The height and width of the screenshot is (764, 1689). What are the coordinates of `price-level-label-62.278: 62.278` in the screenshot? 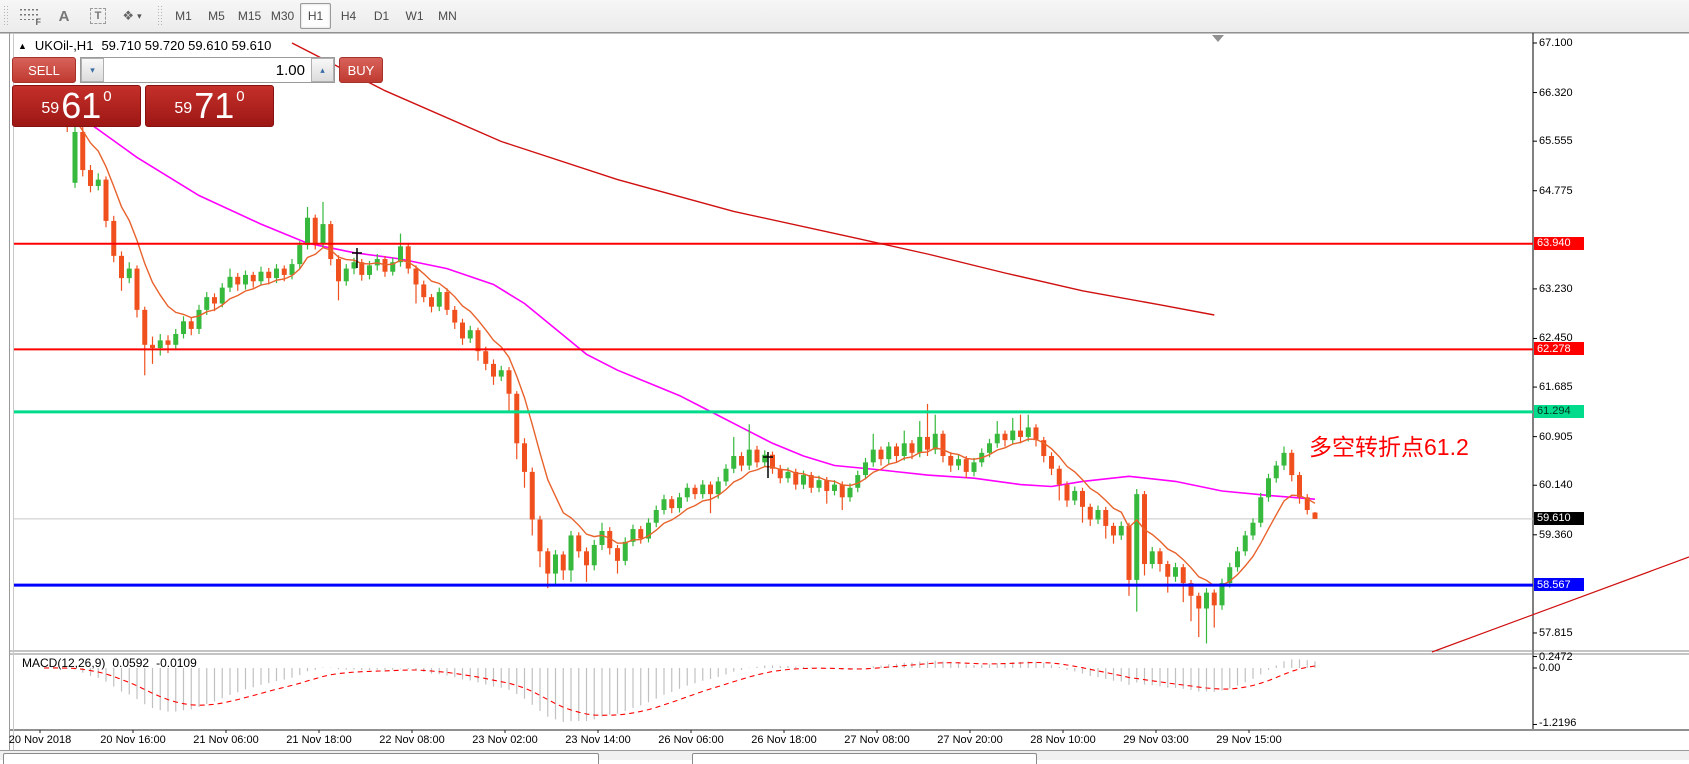 It's located at (1559, 349).